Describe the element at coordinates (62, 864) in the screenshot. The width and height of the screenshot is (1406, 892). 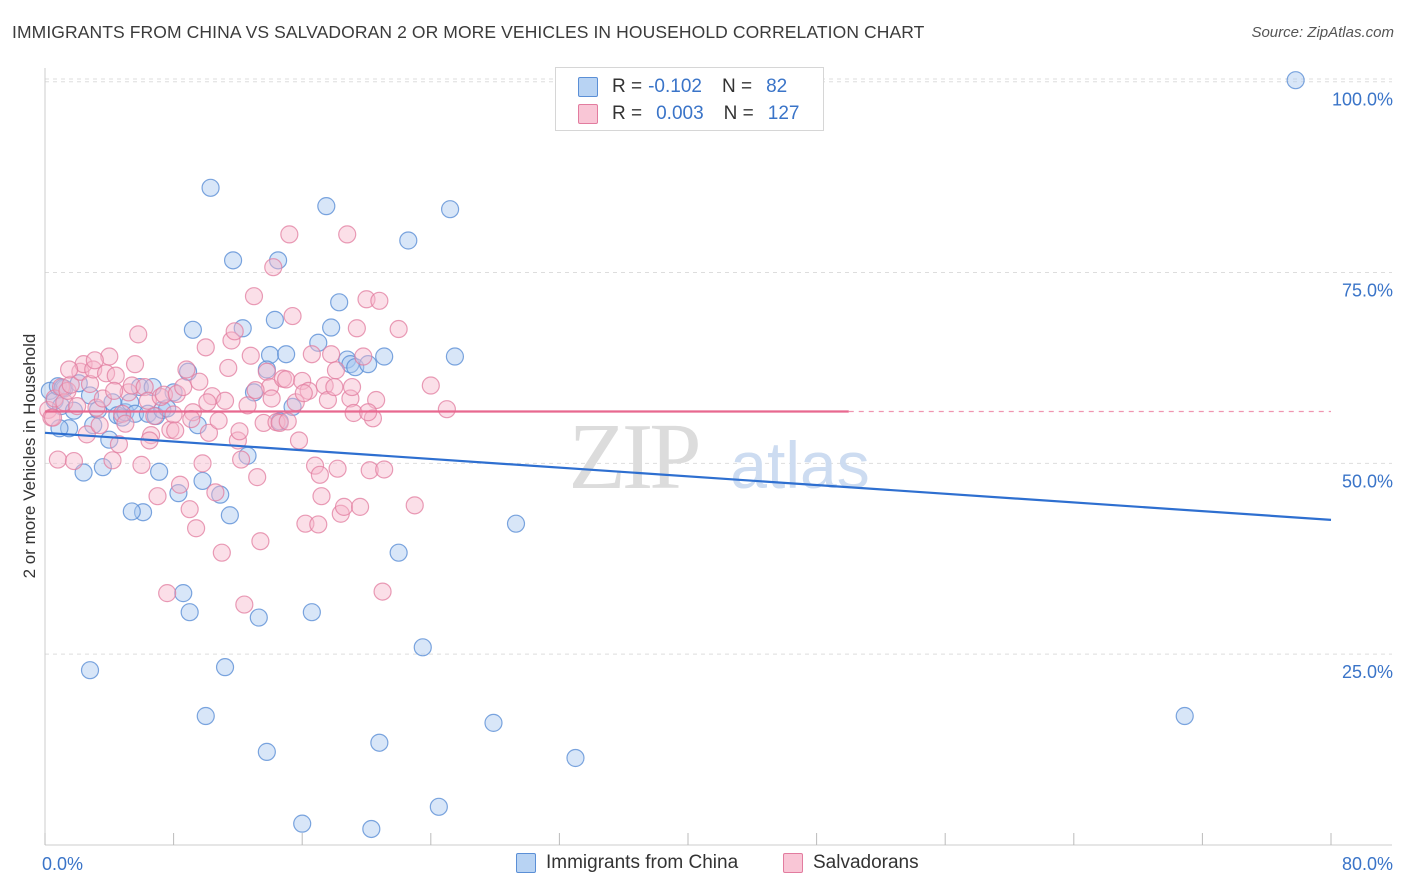
I see `x-tick-label: 0.0%` at that location.